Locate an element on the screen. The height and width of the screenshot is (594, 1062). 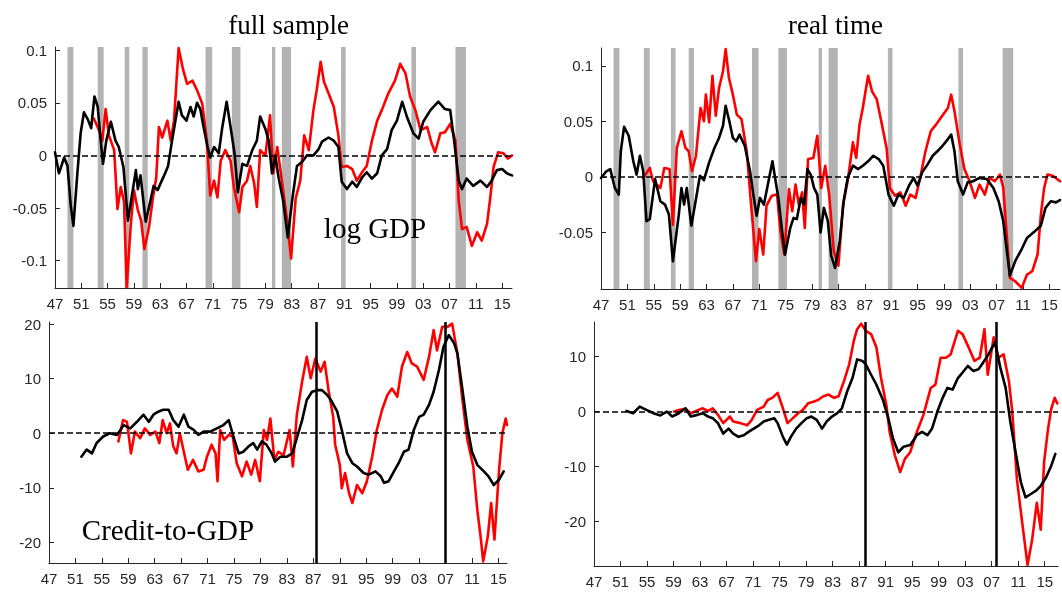
chart-title: real time is located at coordinates (835, 24).